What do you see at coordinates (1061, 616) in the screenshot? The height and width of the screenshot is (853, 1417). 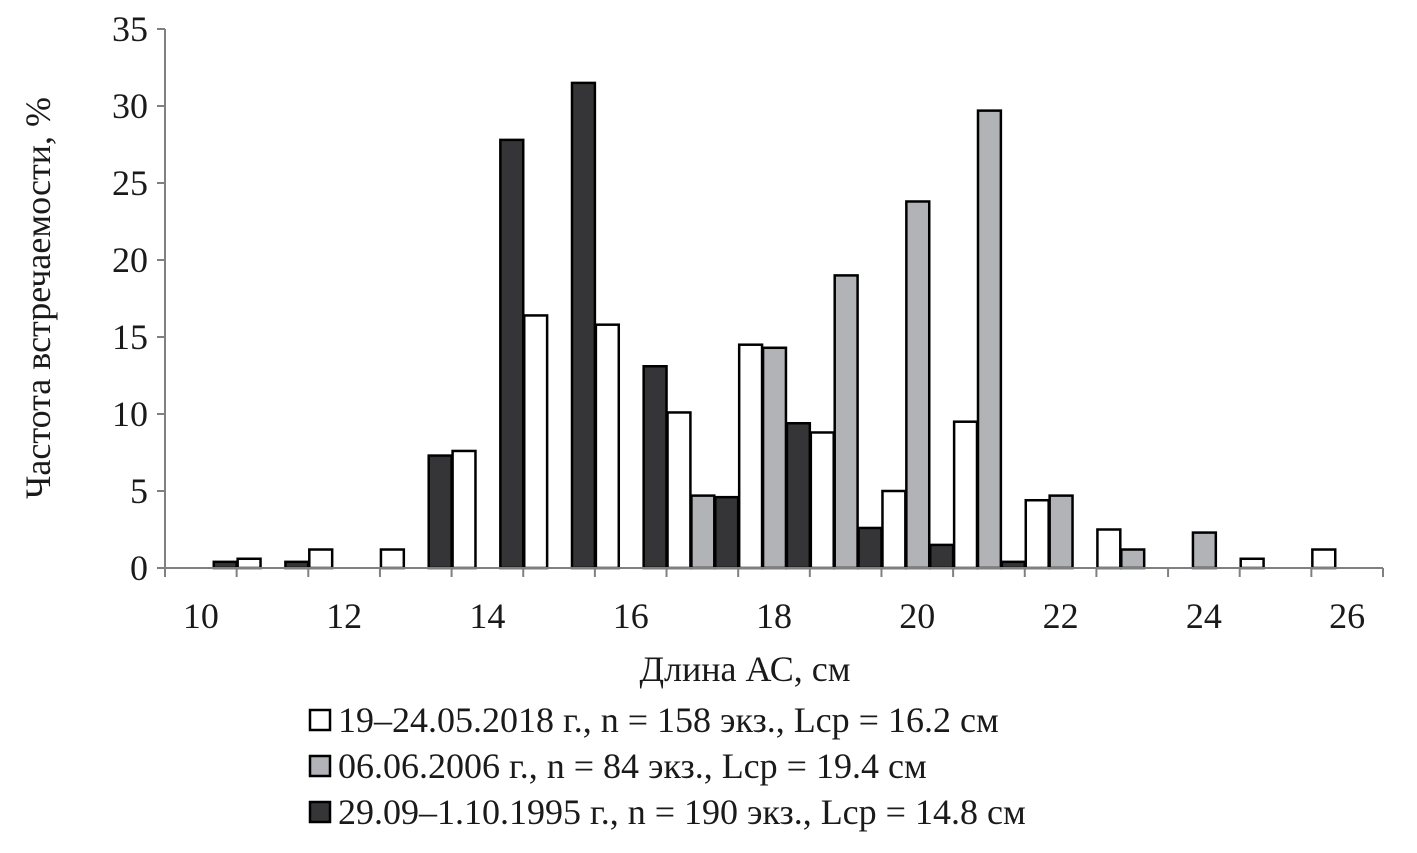 I see `x-tick-label: 22` at bounding box center [1061, 616].